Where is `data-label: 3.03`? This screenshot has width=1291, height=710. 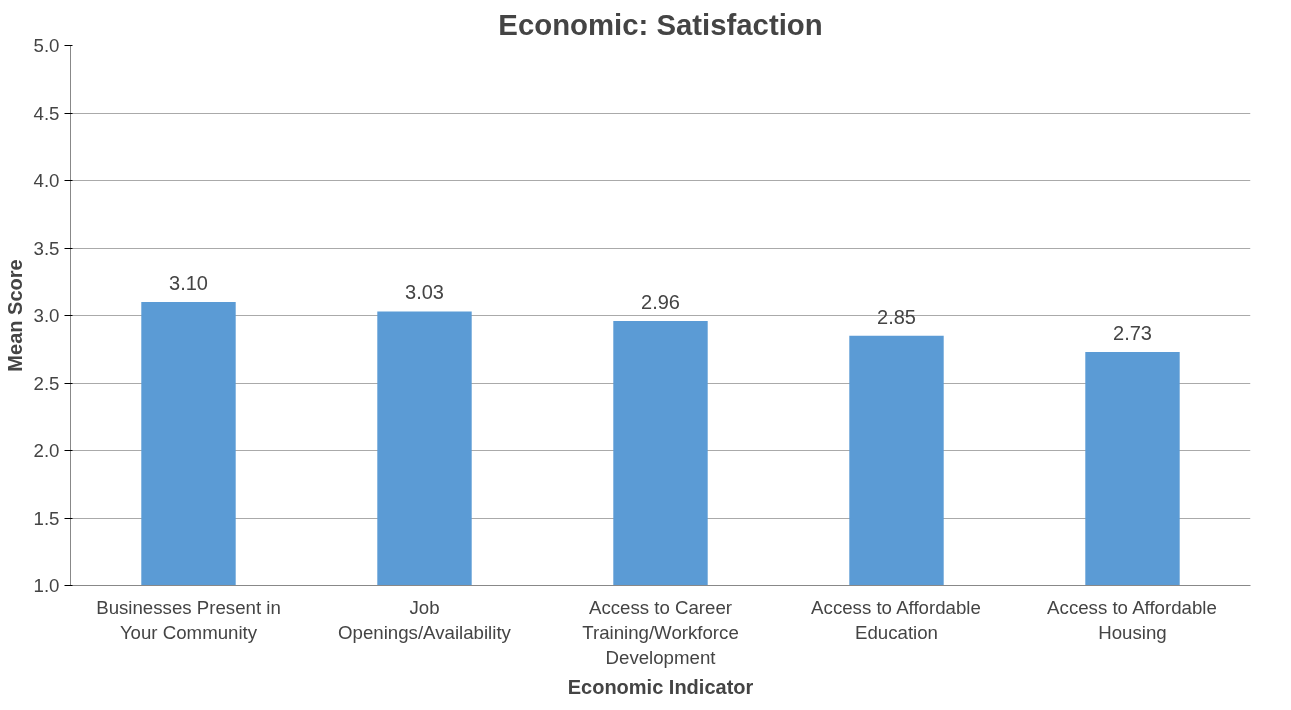 data-label: 3.03 is located at coordinates (424, 292).